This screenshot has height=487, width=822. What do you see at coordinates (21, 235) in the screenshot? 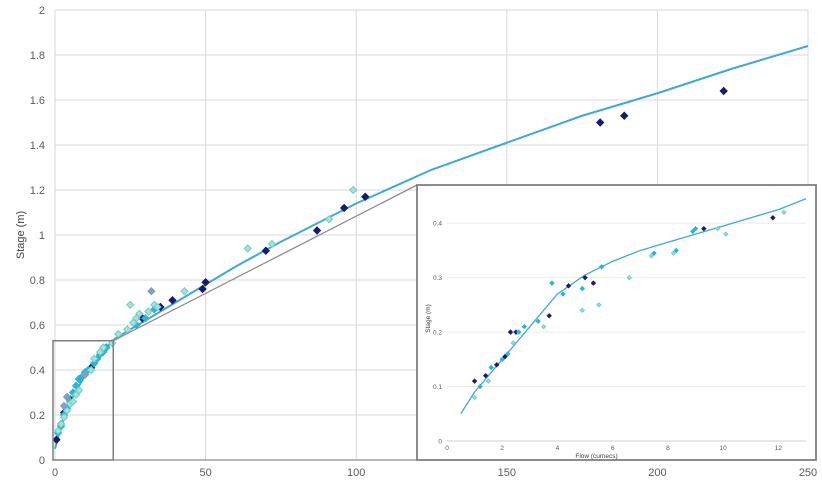
I see `y-axis-label: Stage (m)` at bounding box center [21, 235].